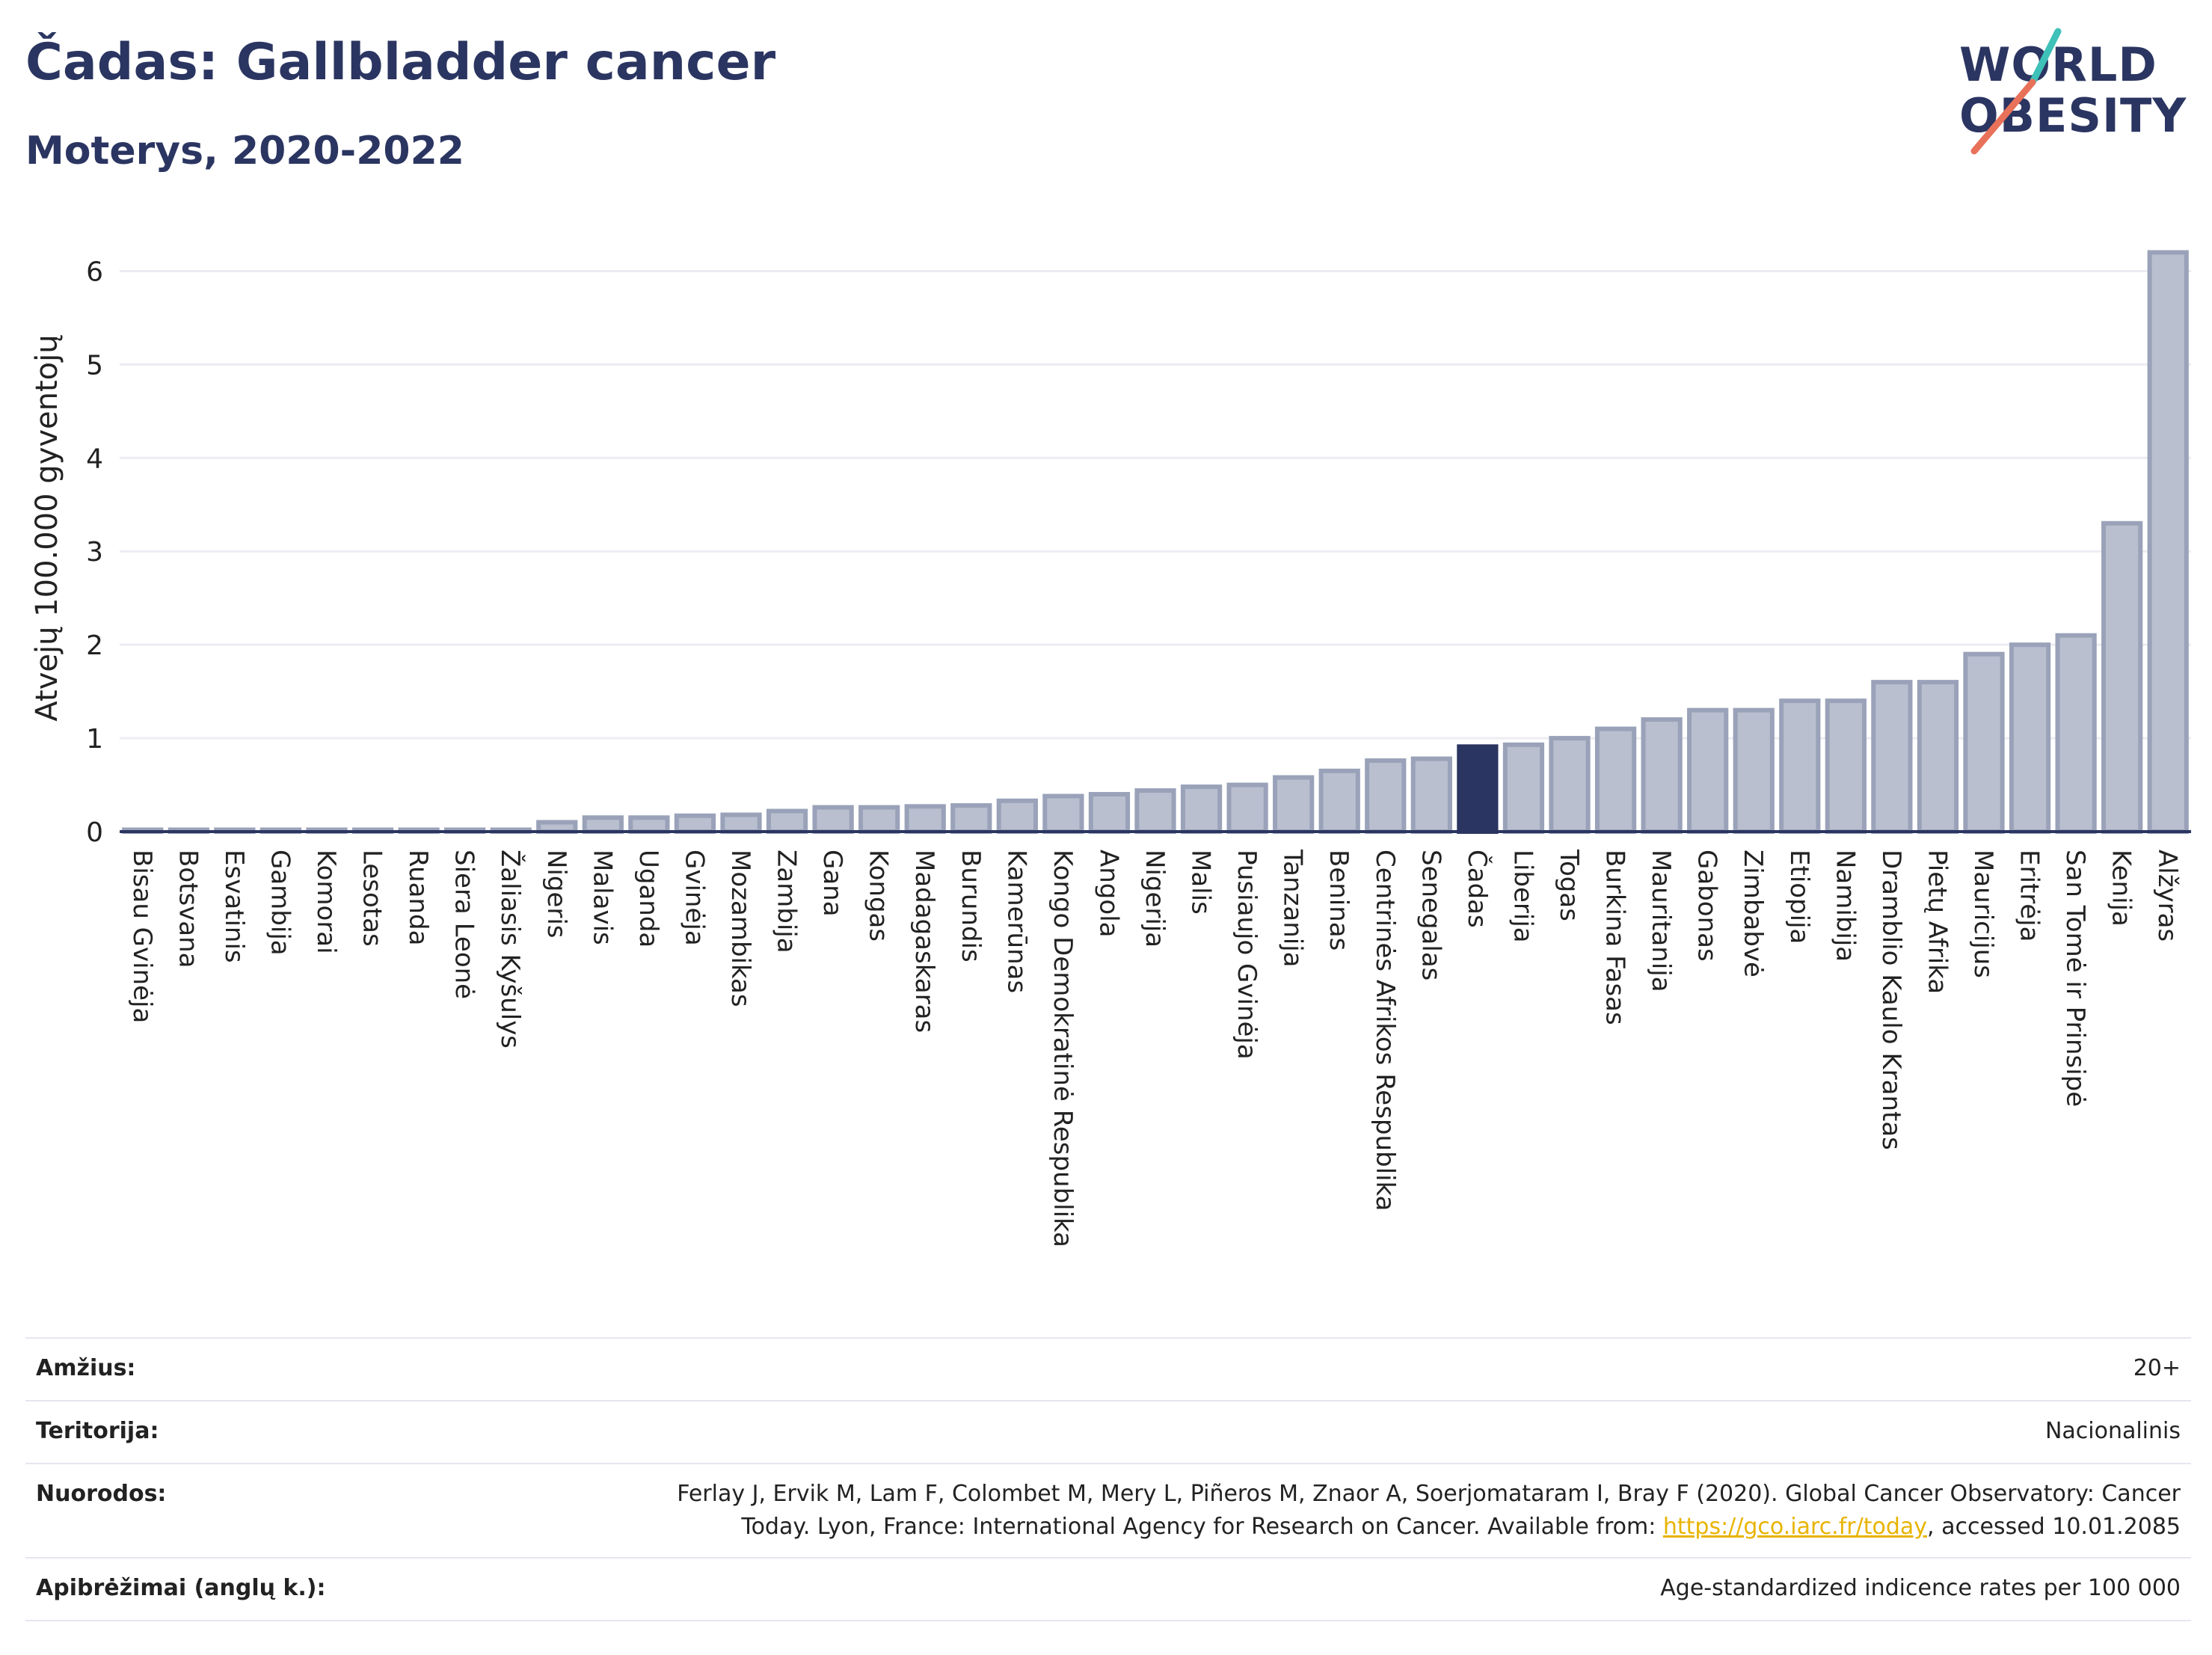  What do you see at coordinates (1707, 906) in the screenshot?
I see `x-tick-label: Gabonas` at bounding box center [1707, 906].